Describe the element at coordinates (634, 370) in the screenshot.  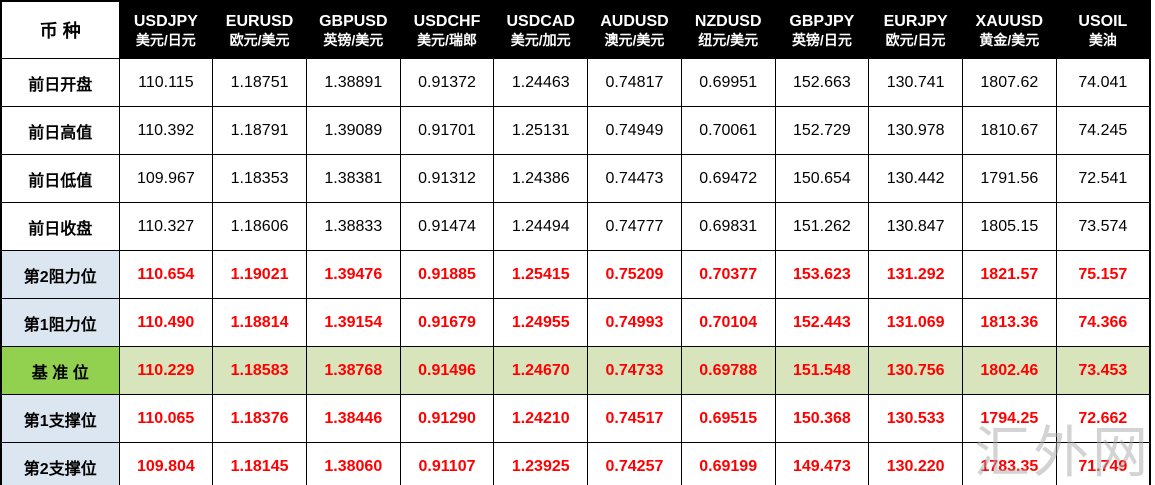
I see `table-cell: 0.74733` at that location.